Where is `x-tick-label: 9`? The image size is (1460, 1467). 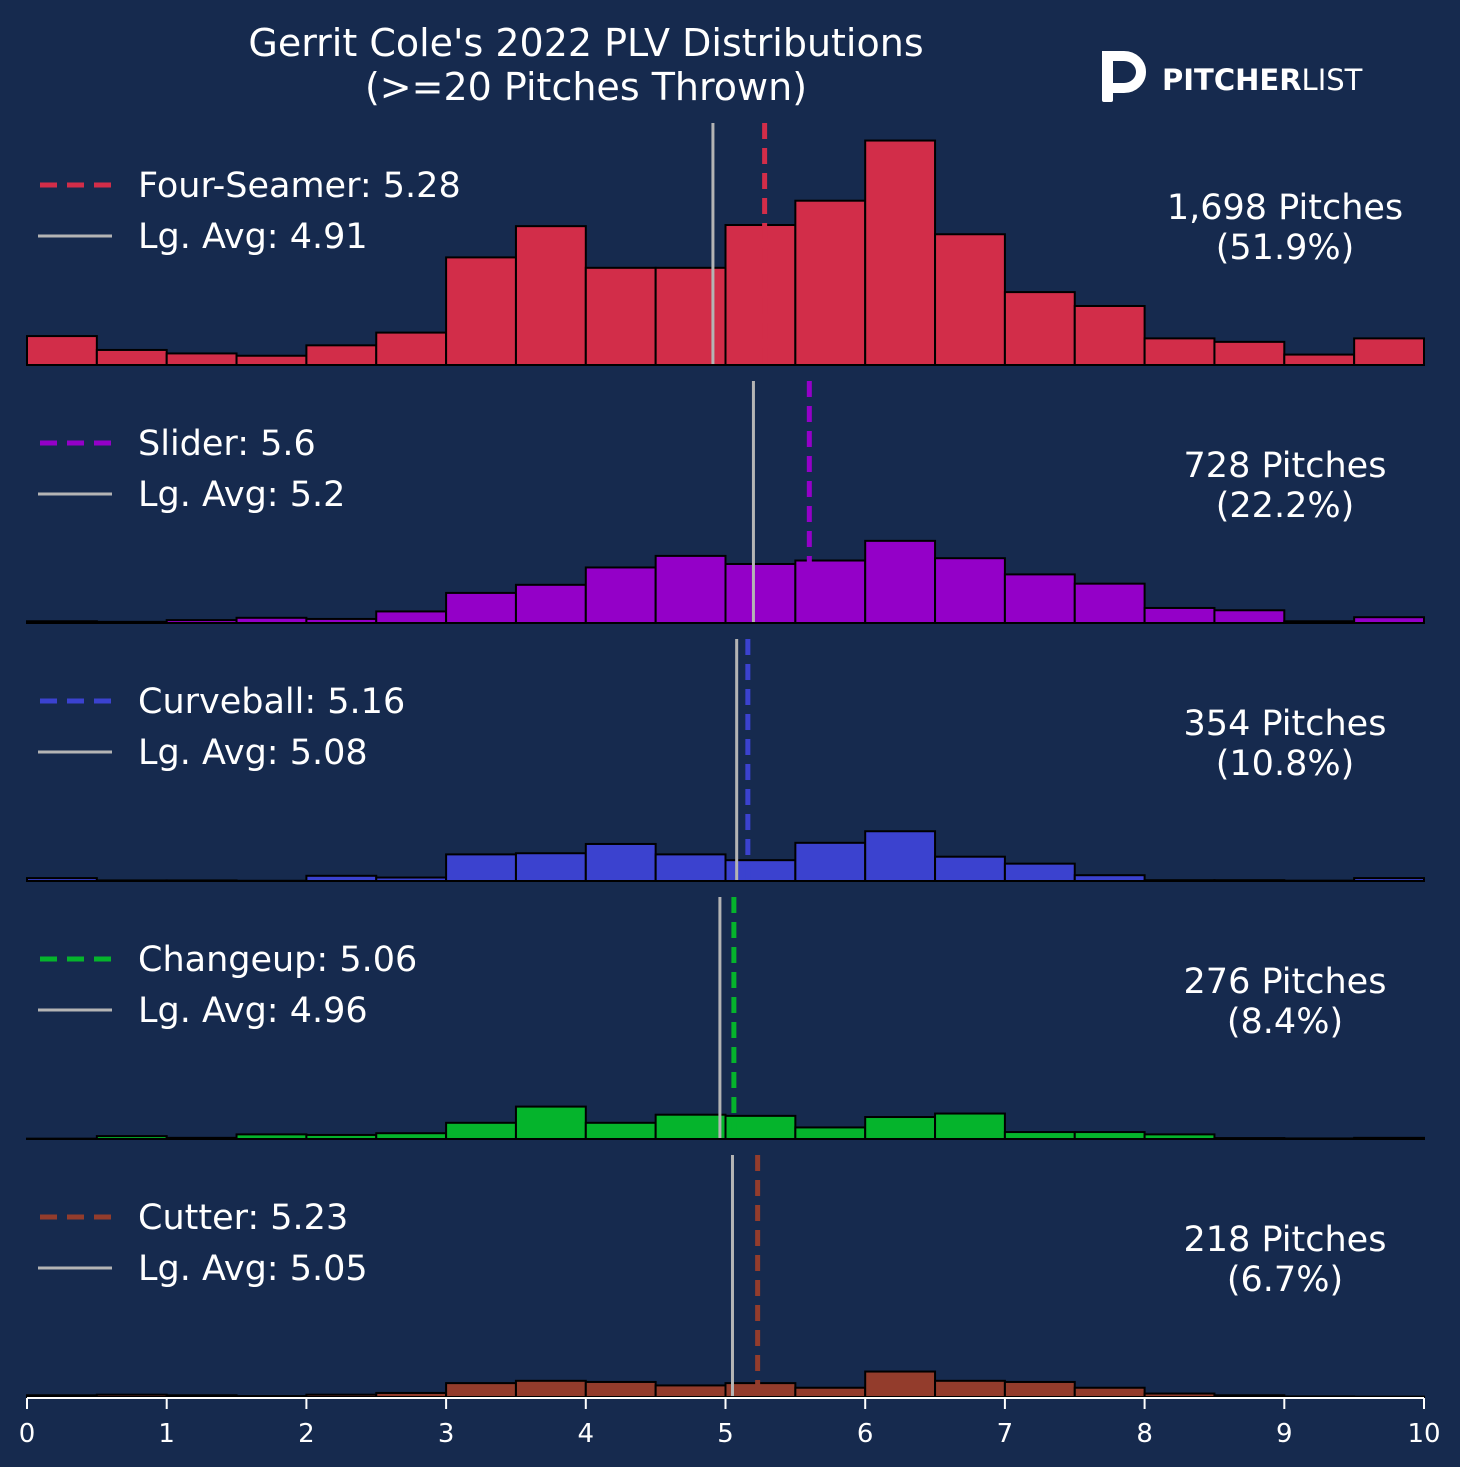
x-tick-label: 9 is located at coordinates (1284, 1434).